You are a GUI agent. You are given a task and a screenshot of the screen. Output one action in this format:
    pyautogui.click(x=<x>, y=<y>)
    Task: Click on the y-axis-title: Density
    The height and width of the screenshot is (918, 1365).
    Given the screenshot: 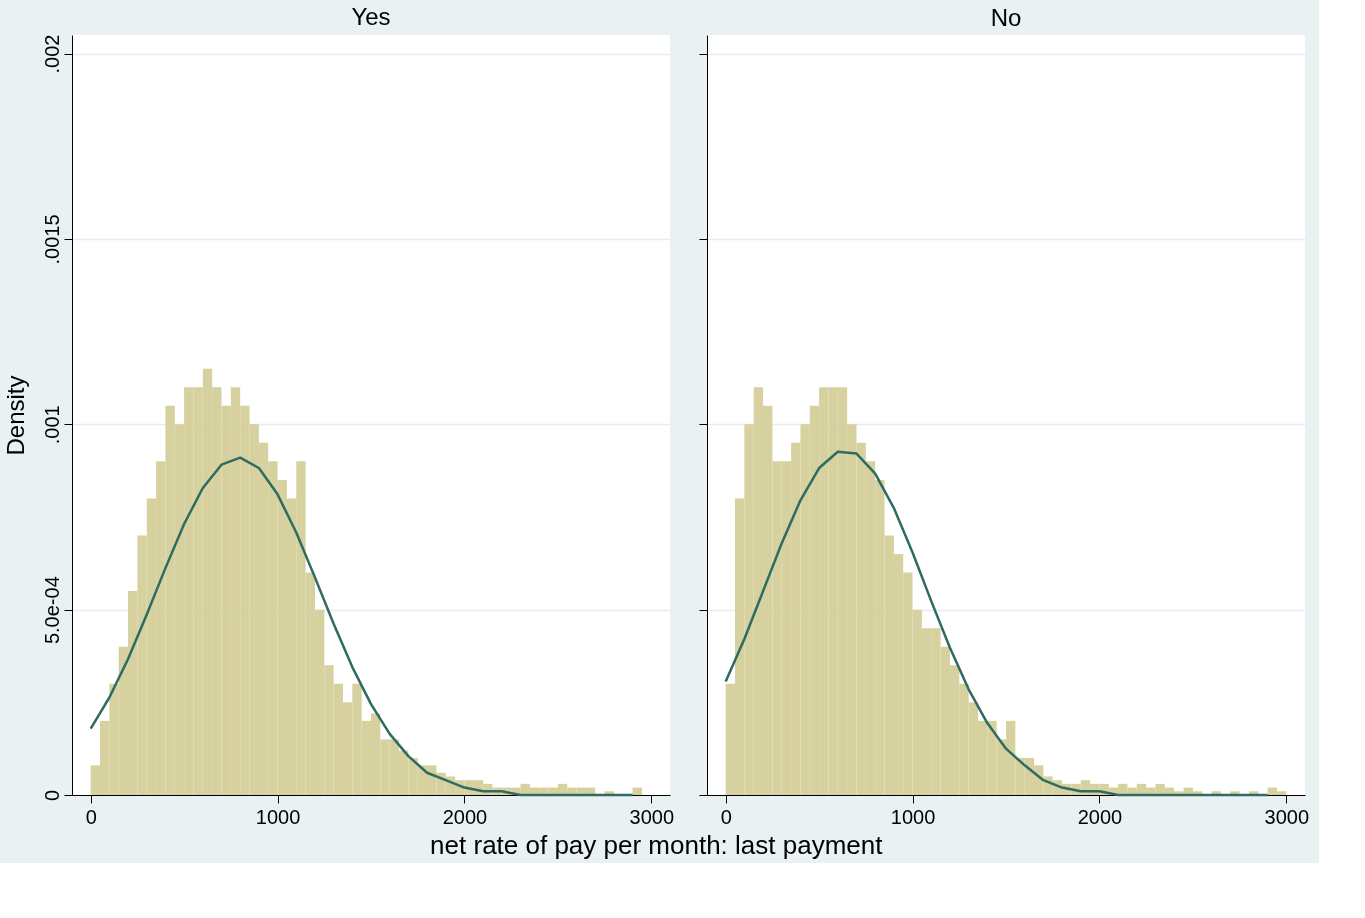 What is the action you would take?
    pyautogui.click(x=15, y=415)
    